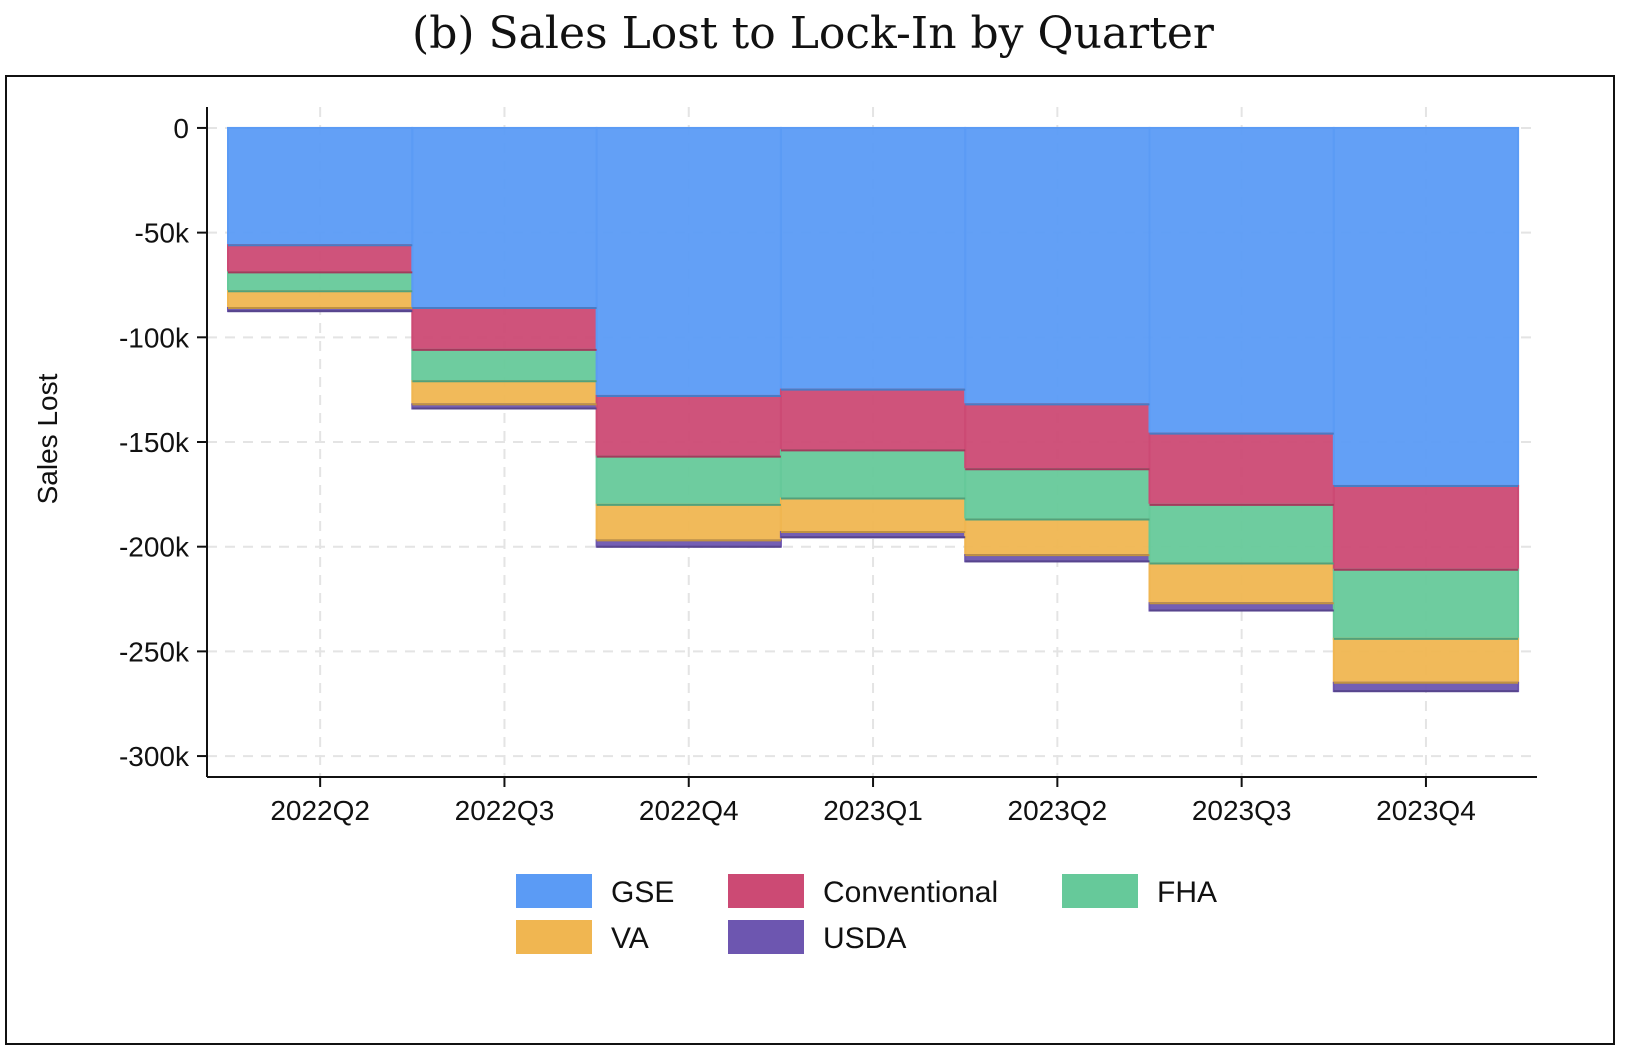  What do you see at coordinates (689, 810) in the screenshot?
I see `x-tick-label: 2022Q4` at bounding box center [689, 810].